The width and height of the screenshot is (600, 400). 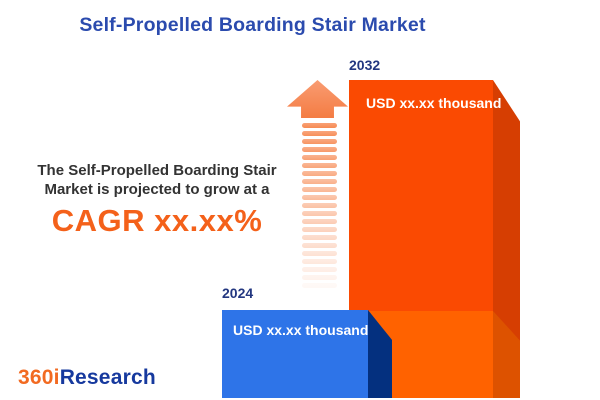 I want to click on bar-2032-year-label: 2032, so click(x=365, y=65).